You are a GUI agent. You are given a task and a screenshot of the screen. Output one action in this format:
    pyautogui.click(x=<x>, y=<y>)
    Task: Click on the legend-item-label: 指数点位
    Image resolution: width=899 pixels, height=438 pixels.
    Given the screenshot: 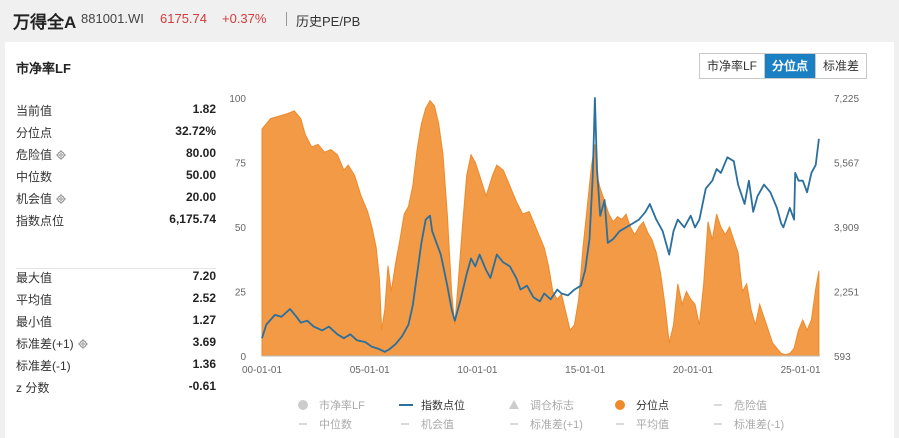 What is the action you would take?
    pyautogui.click(x=443, y=405)
    